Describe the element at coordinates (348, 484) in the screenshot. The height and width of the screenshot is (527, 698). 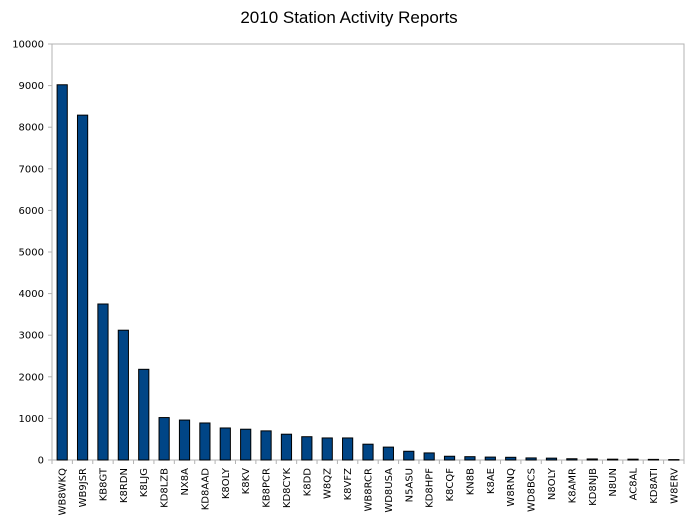
I see `x-tick-label: K8VFZ` at that location.